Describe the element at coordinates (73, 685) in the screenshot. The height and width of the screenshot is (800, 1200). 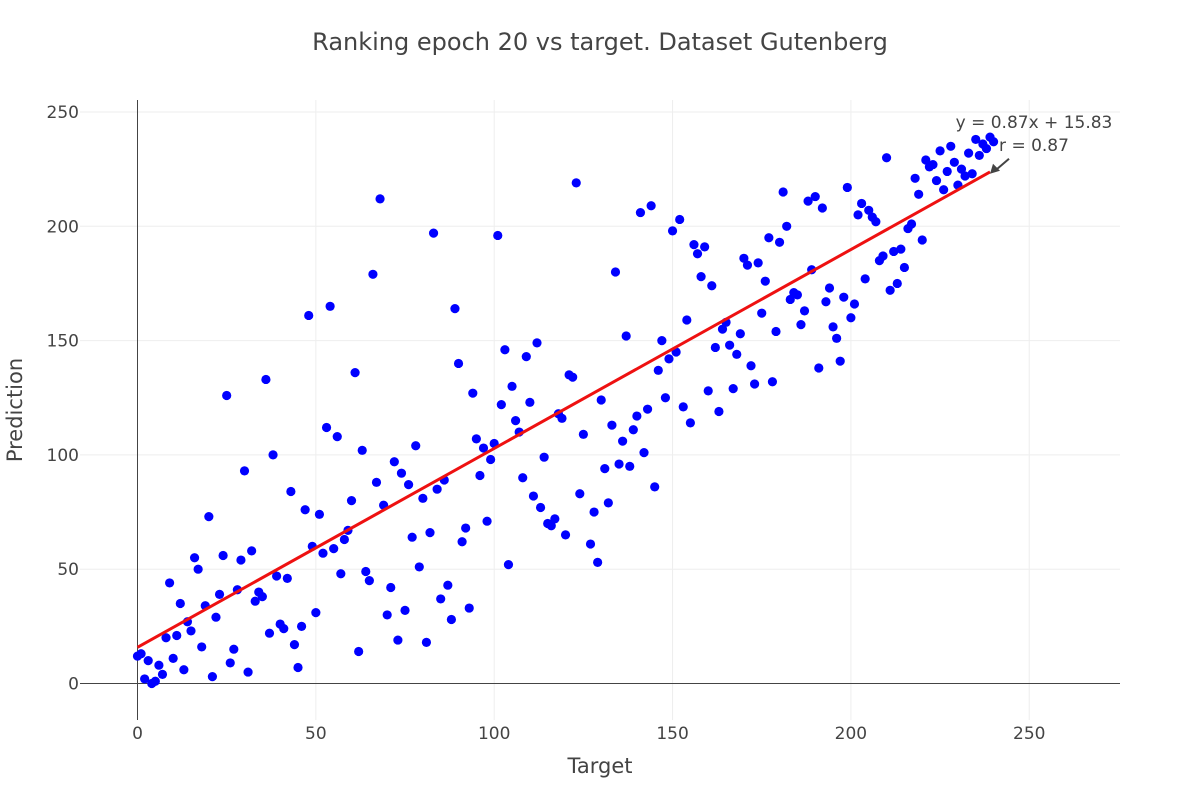
I see `y-tick-label: 0` at that location.